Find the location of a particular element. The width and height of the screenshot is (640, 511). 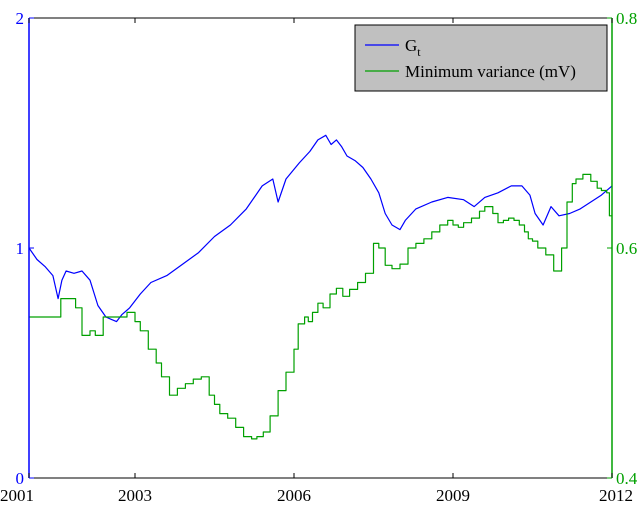

legend-box is located at coordinates (481, 58).